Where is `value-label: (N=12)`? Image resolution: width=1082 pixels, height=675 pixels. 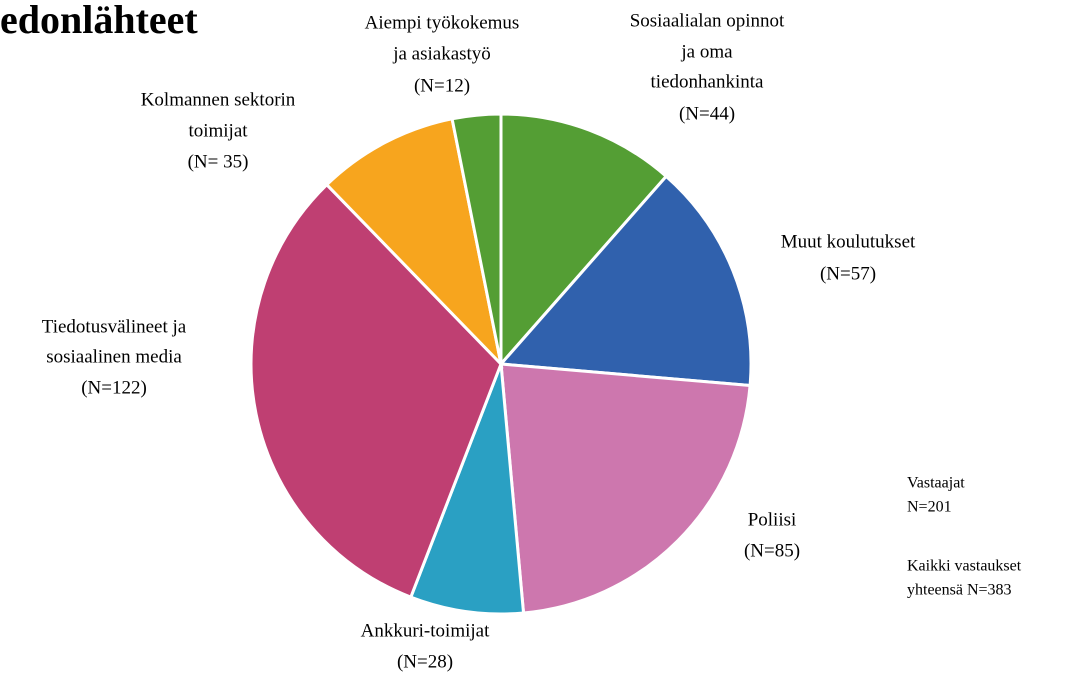 value-label: (N=12) is located at coordinates (442, 85).